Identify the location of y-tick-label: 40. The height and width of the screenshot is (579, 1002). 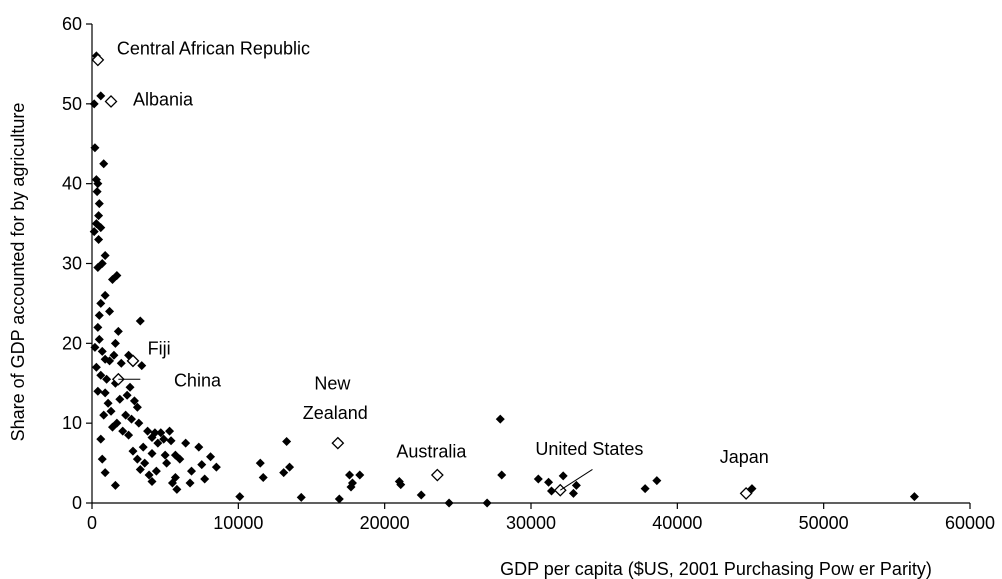
(72, 184).